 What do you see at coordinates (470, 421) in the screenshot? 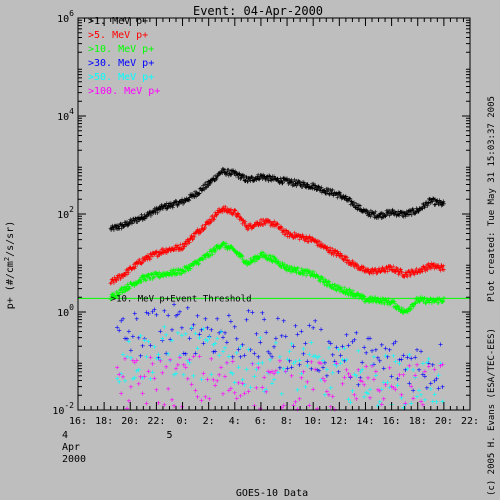
I see `x-tick-label: 22:` at bounding box center [470, 421].